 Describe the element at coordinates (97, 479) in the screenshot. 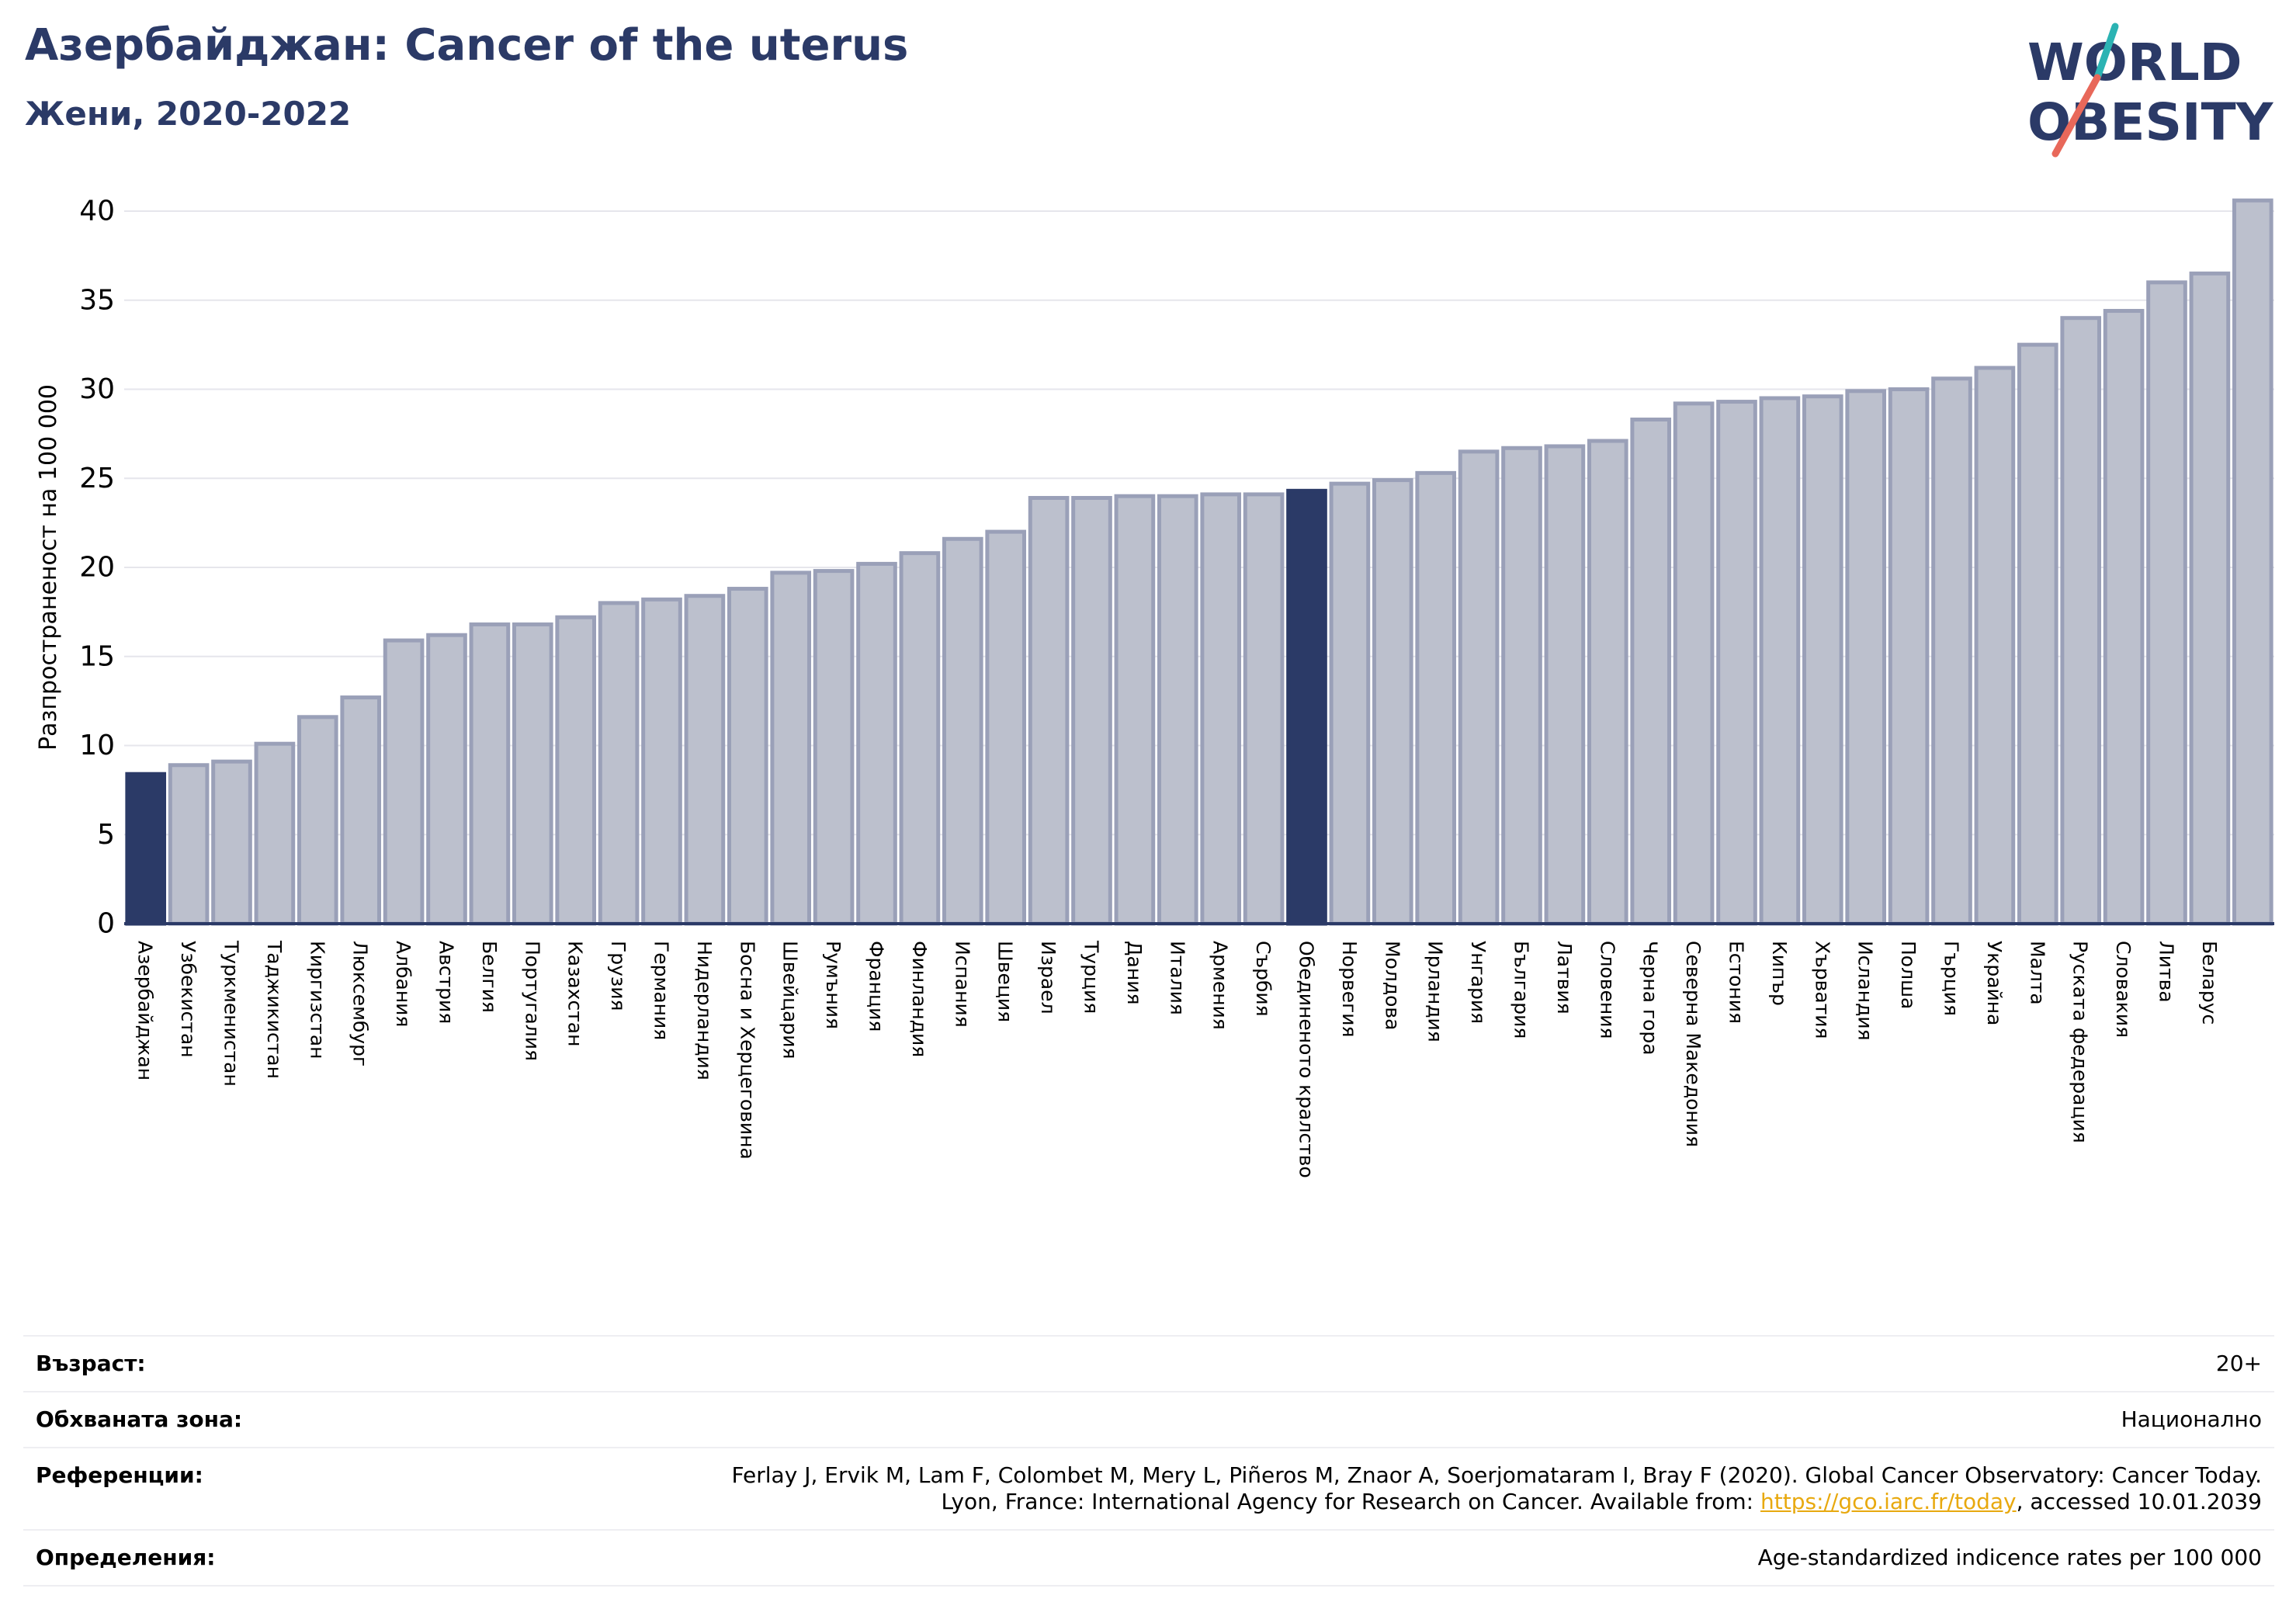

I see `y-tick-label: 25` at that location.